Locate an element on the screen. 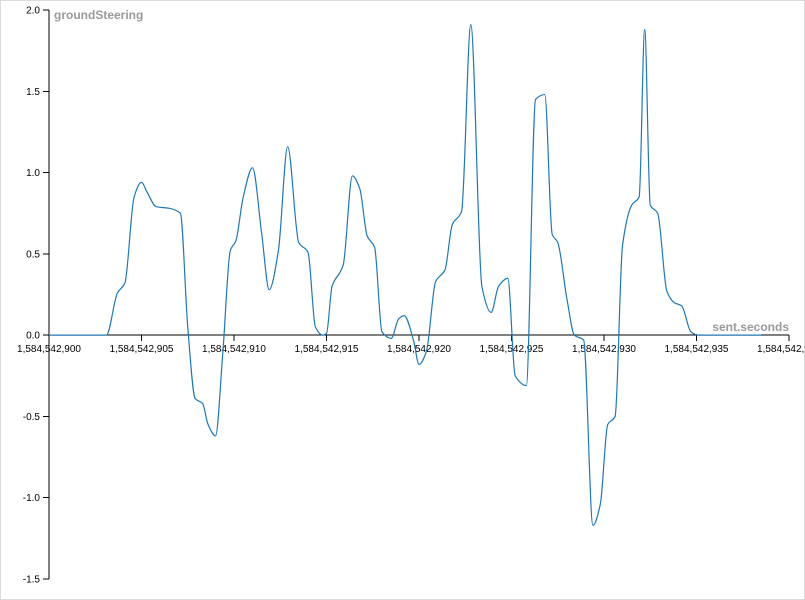 This screenshot has height=600, width=805. y-tick-label: -0.5 is located at coordinates (32, 417).